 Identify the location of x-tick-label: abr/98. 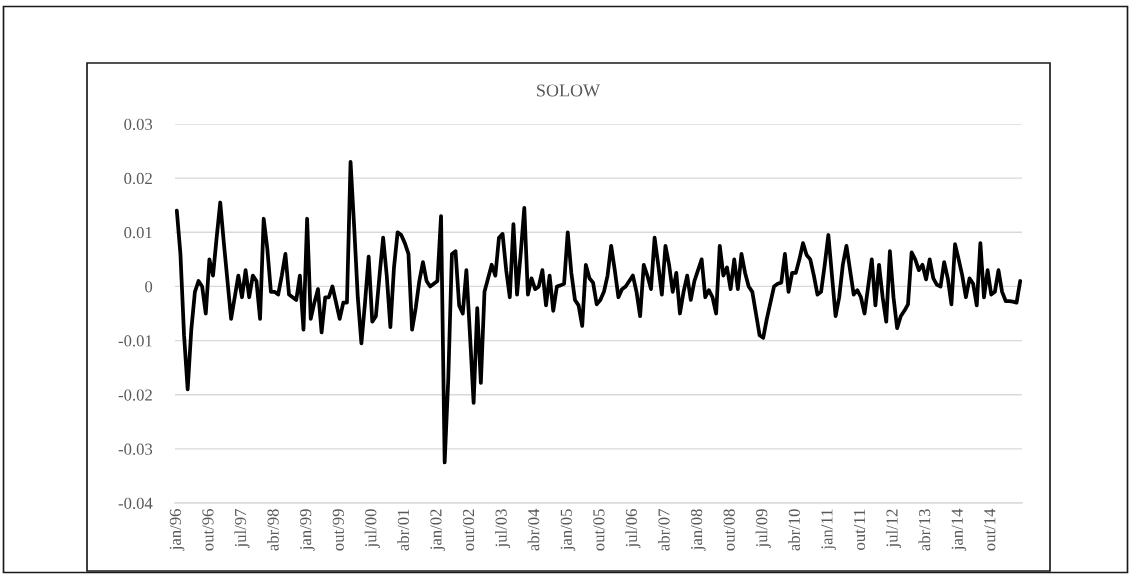
(272, 530).